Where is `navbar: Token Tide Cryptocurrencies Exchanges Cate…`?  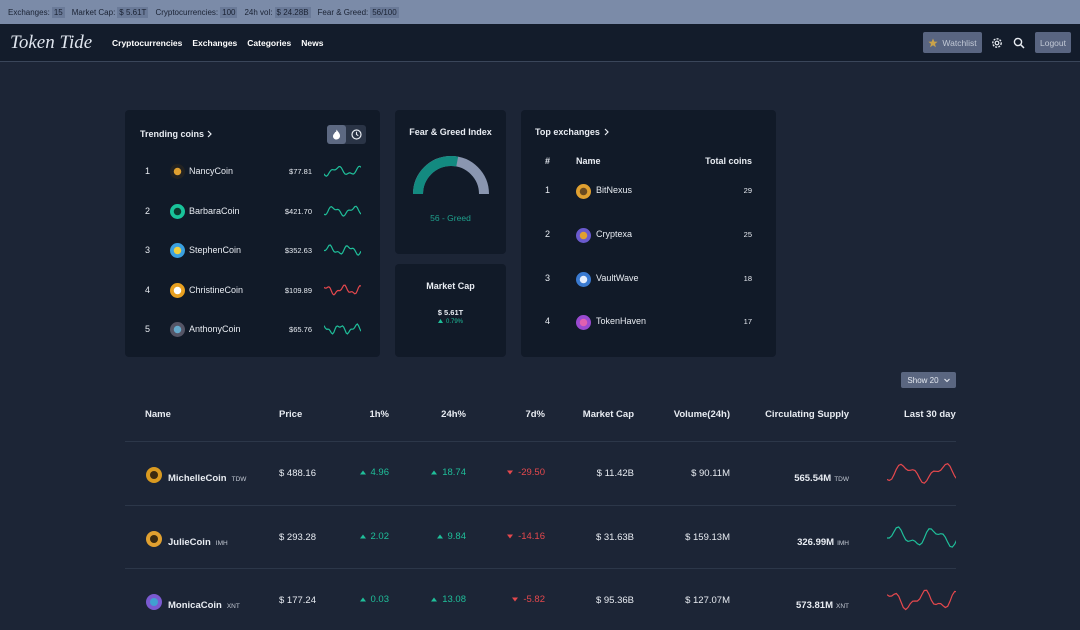
navbar: Token Tide Cryptocurrencies Exchanges Cate… is located at coordinates (540, 43).